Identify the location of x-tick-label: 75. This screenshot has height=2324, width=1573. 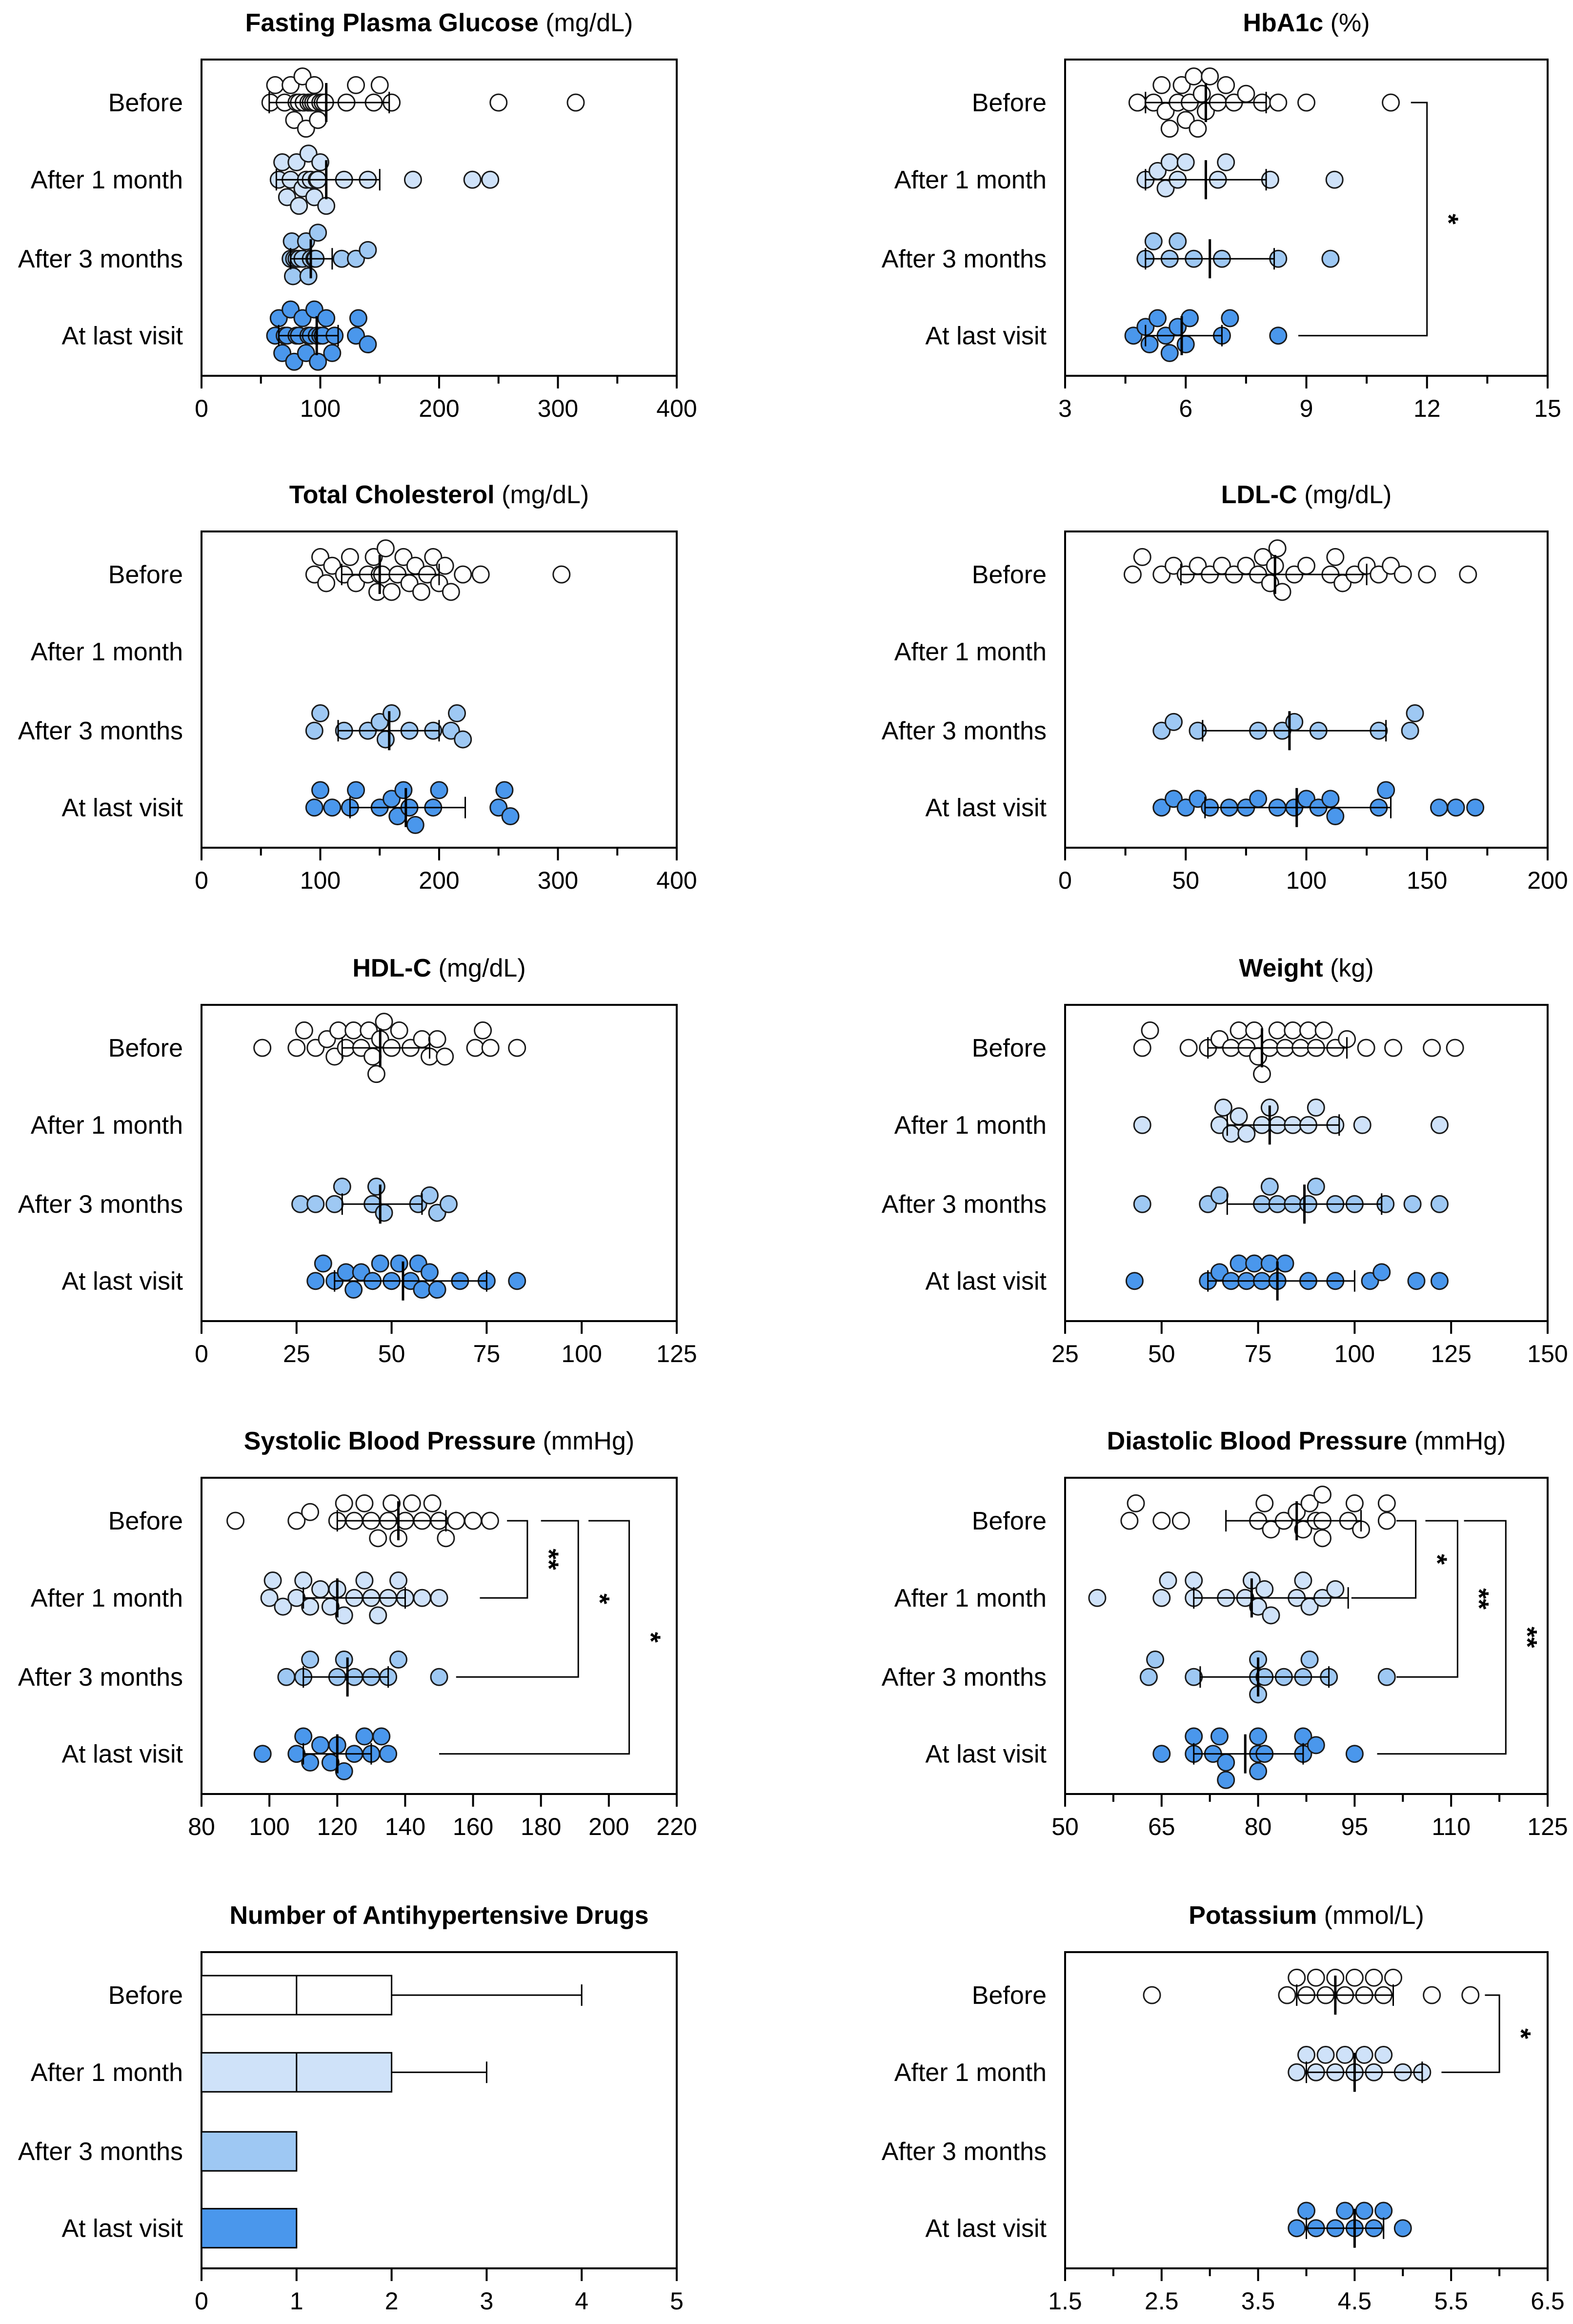
(487, 1353).